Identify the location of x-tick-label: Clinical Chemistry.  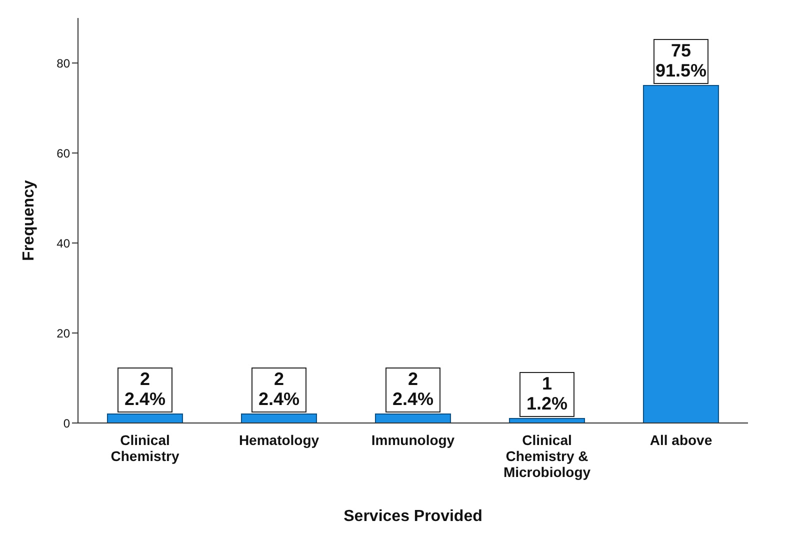
(145, 448).